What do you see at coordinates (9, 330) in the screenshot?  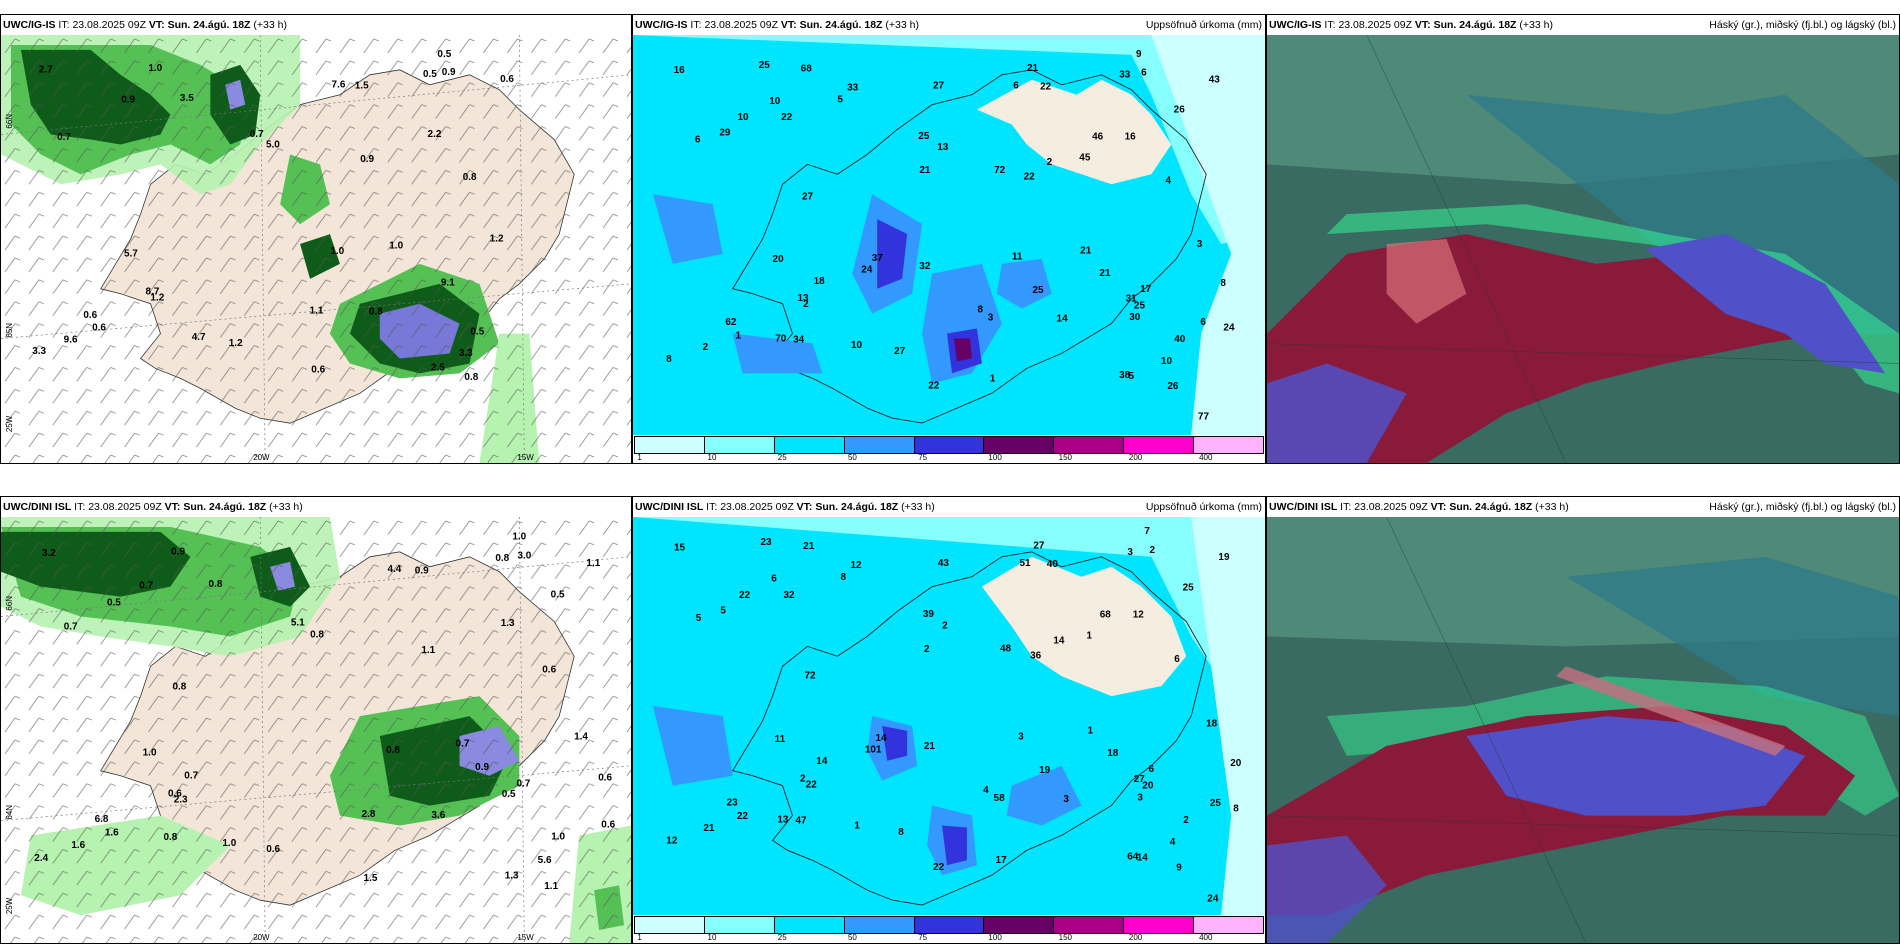 I see `axis-label-65n: 65N` at bounding box center [9, 330].